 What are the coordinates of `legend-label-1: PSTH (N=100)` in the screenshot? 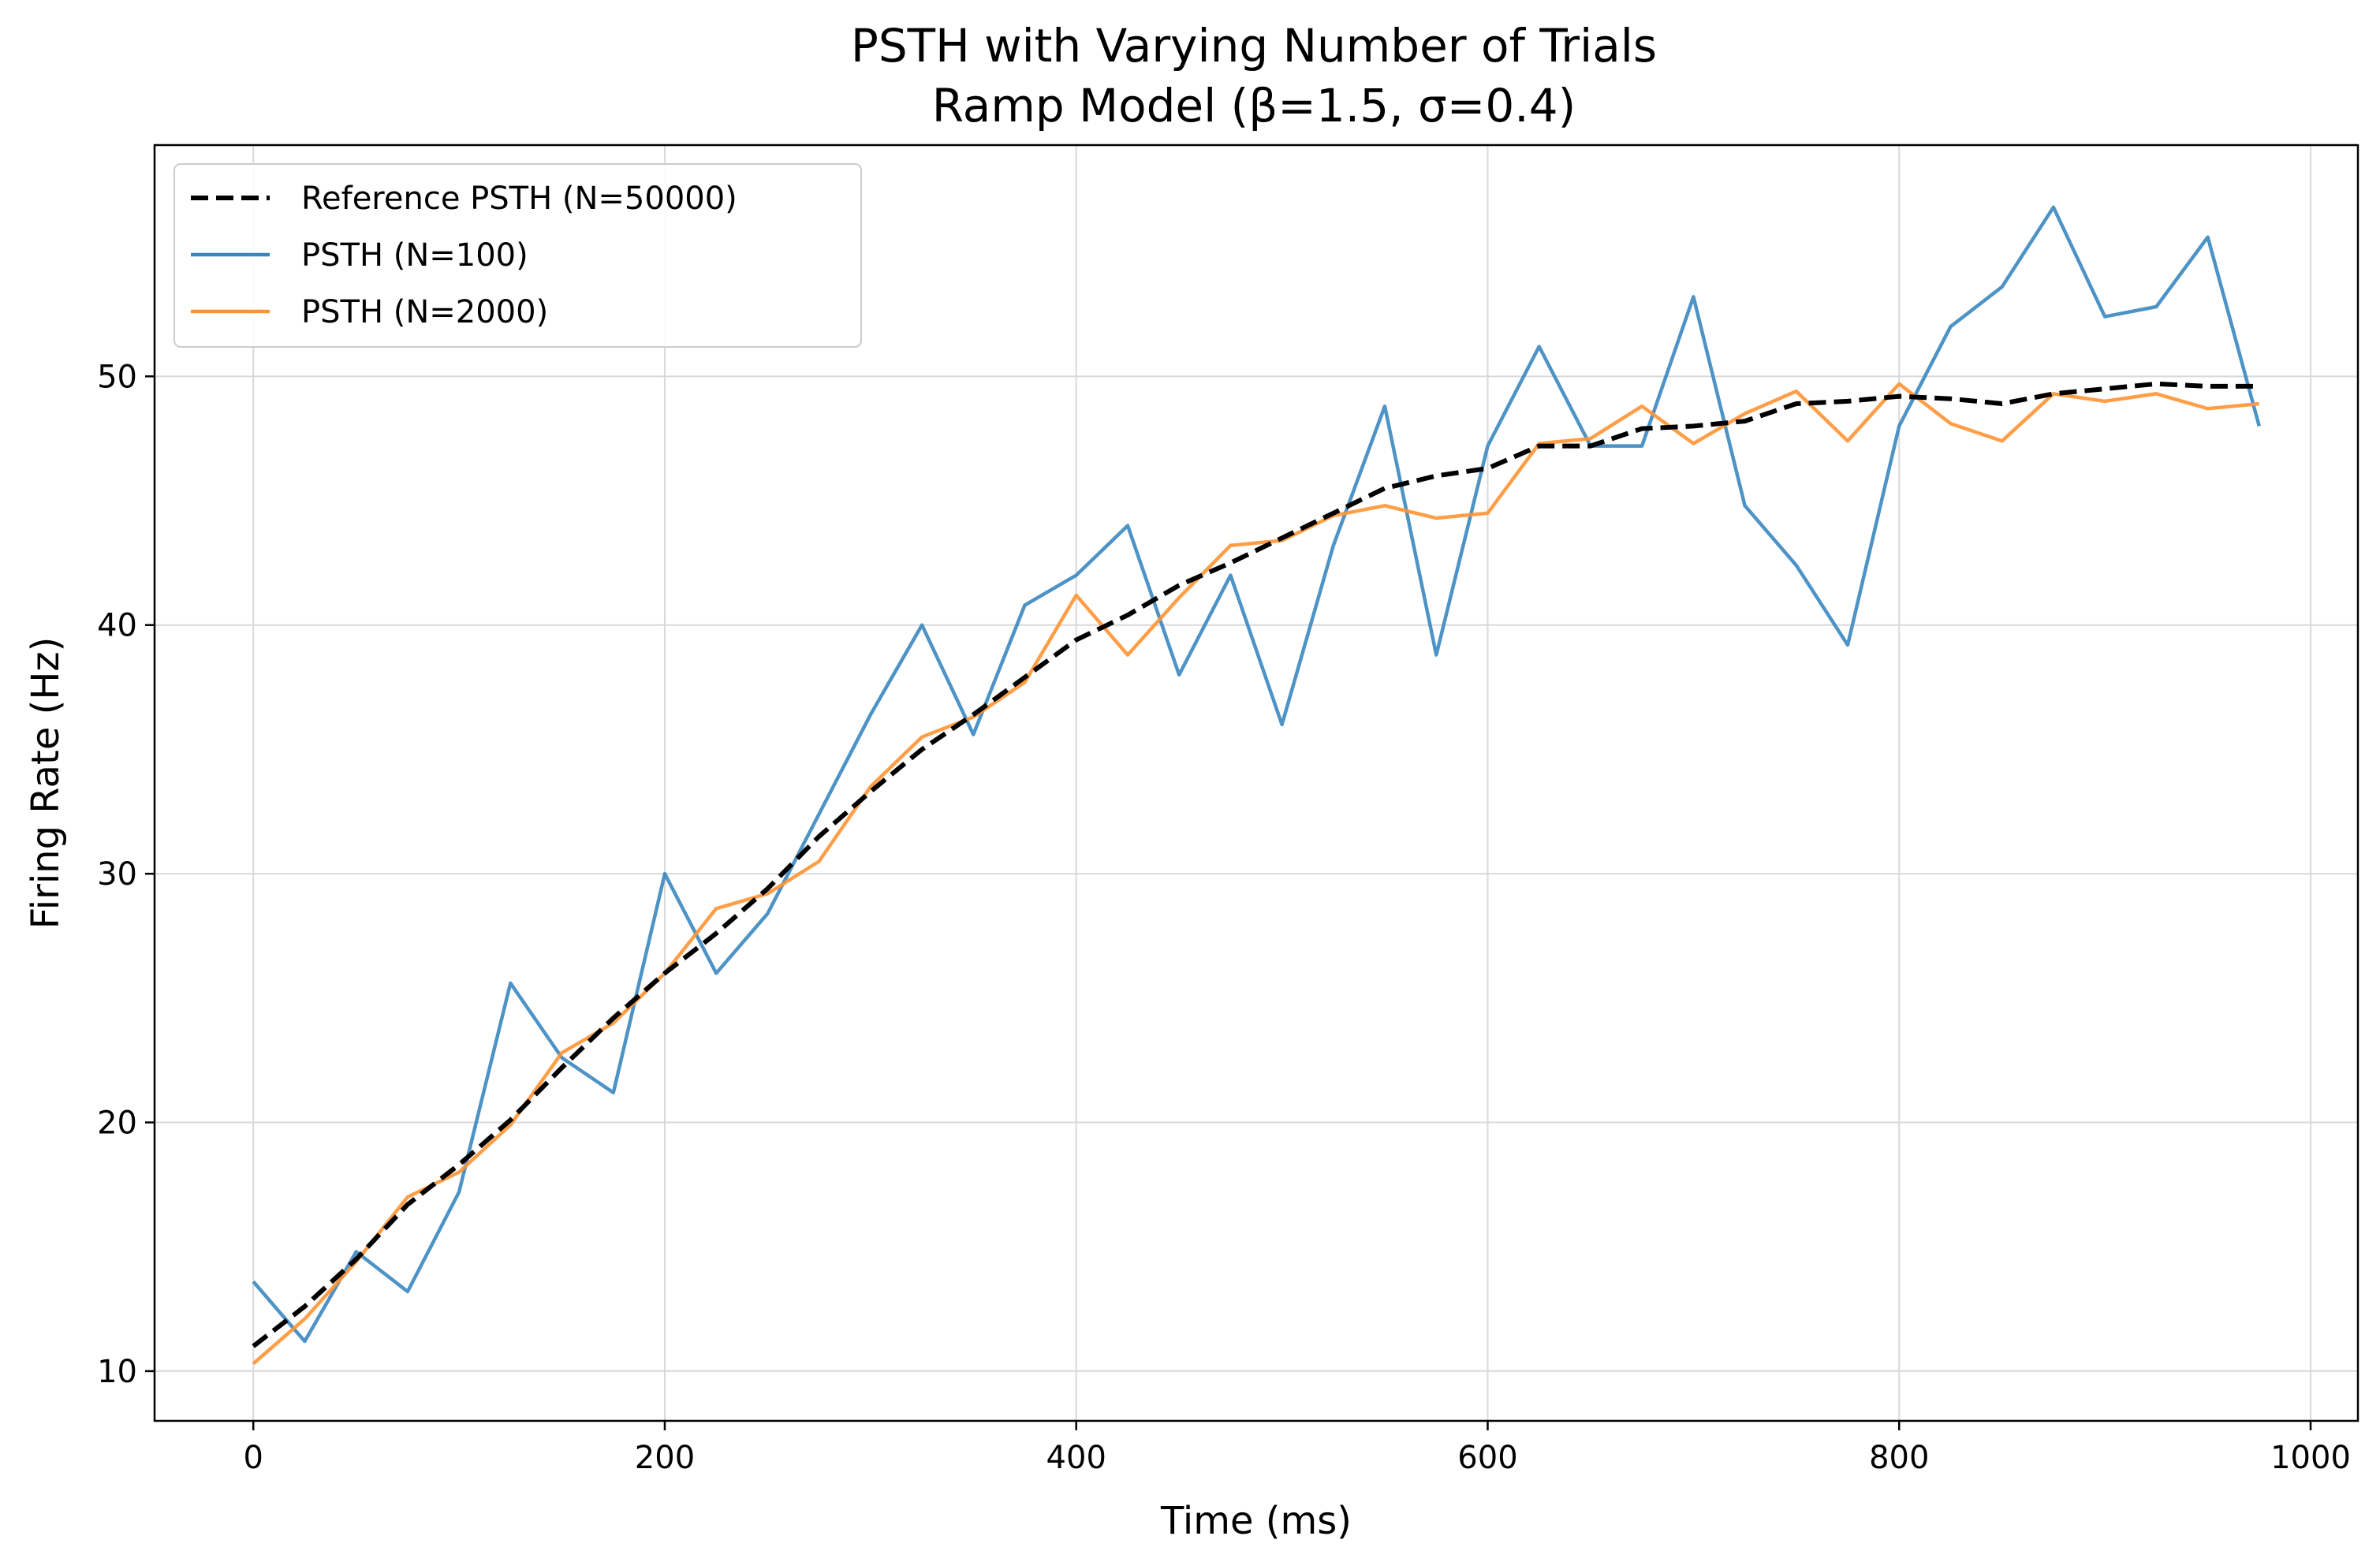 It's located at (414, 256).